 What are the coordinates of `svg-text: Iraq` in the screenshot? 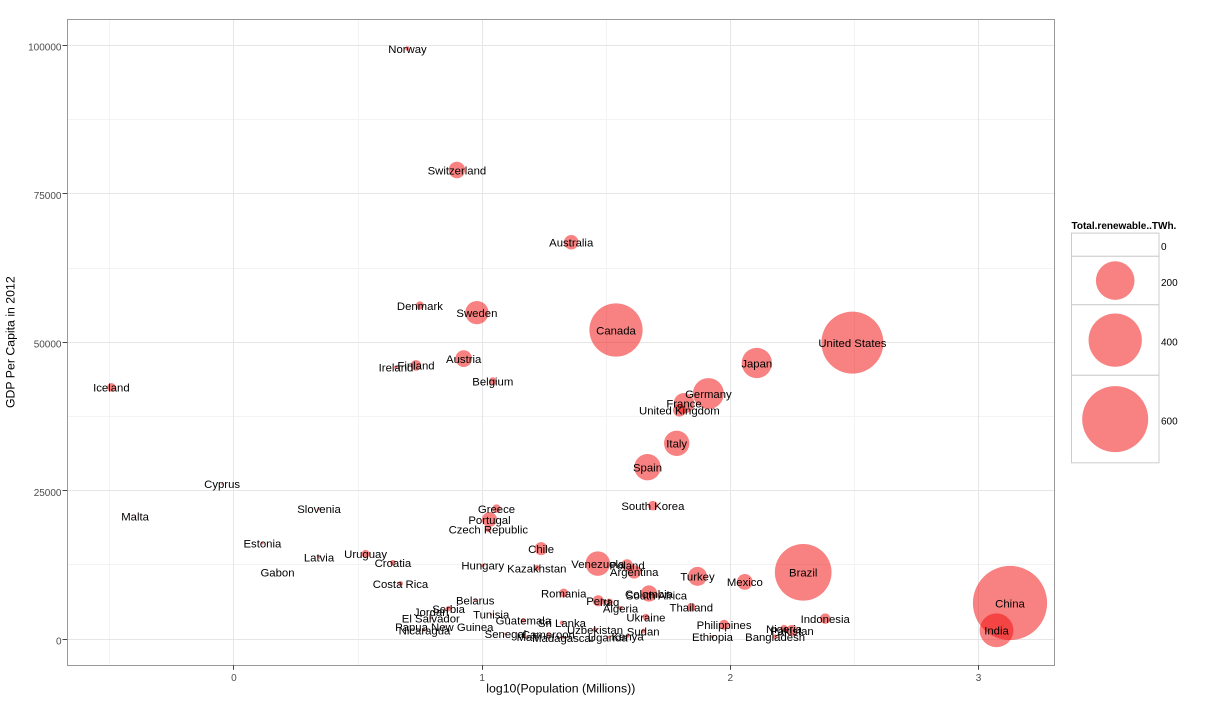 It's located at (610, 603).